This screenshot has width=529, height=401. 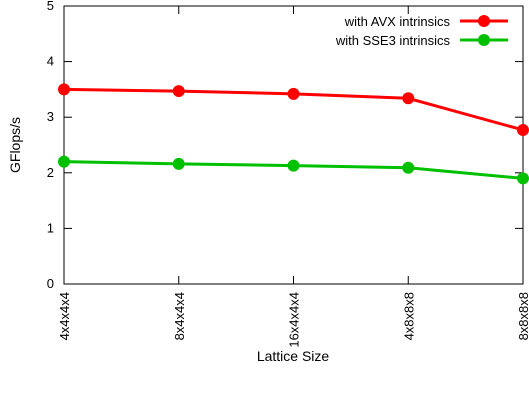 What do you see at coordinates (50, 283) in the screenshot?
I see `y-tick-label: 0` at bounding box center [50, 283].